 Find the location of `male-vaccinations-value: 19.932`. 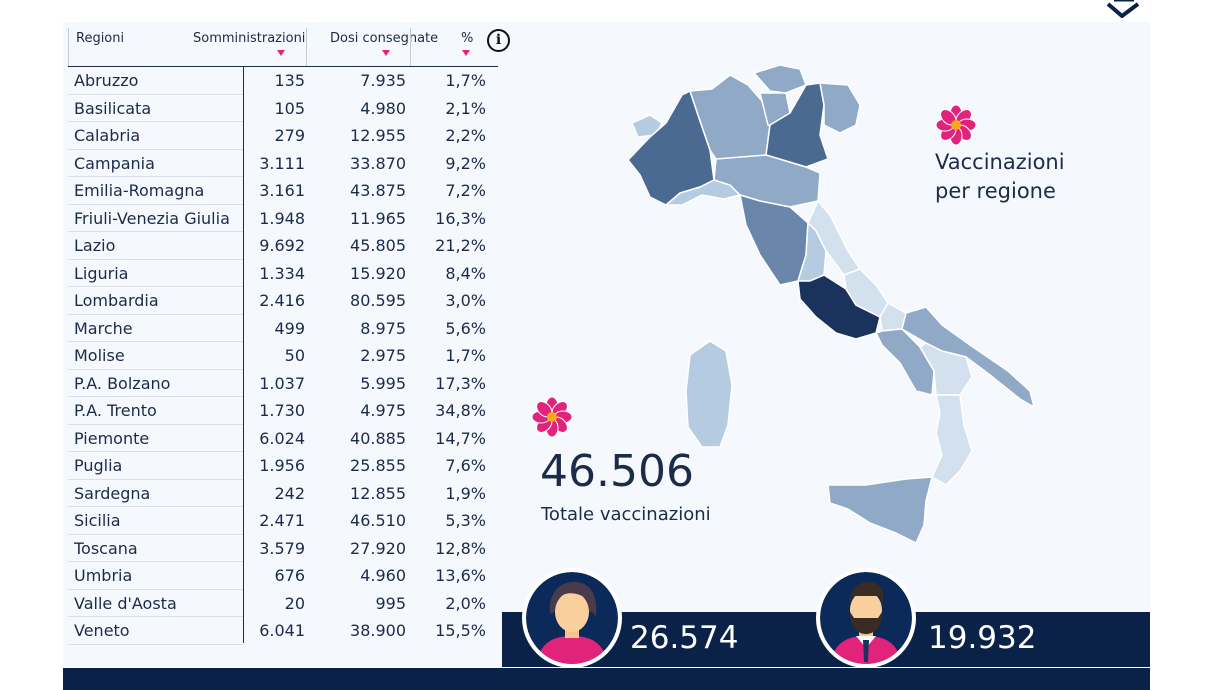

male-vaccinations-value: 19.932 is located at coordinates (982, 638).